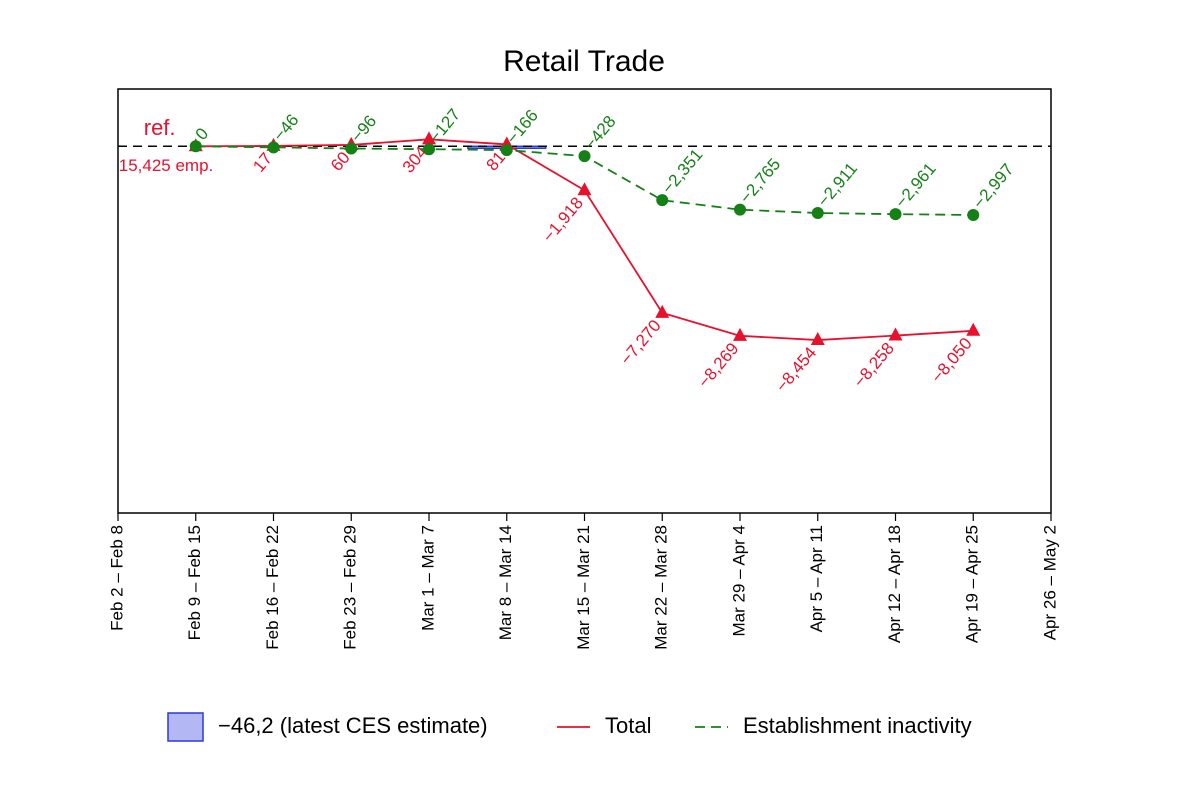 This screenshot has width=1190, height=791. I want to click on data-label: −8,454, so click(796, 369).